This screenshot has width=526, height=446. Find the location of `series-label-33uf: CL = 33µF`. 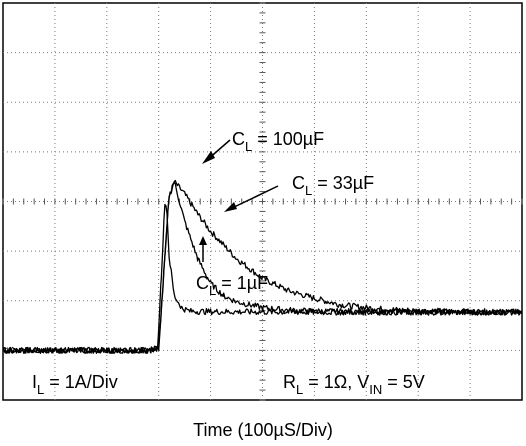

series-label-33uf: CL = 33µF is located at coordinates (333, 185).